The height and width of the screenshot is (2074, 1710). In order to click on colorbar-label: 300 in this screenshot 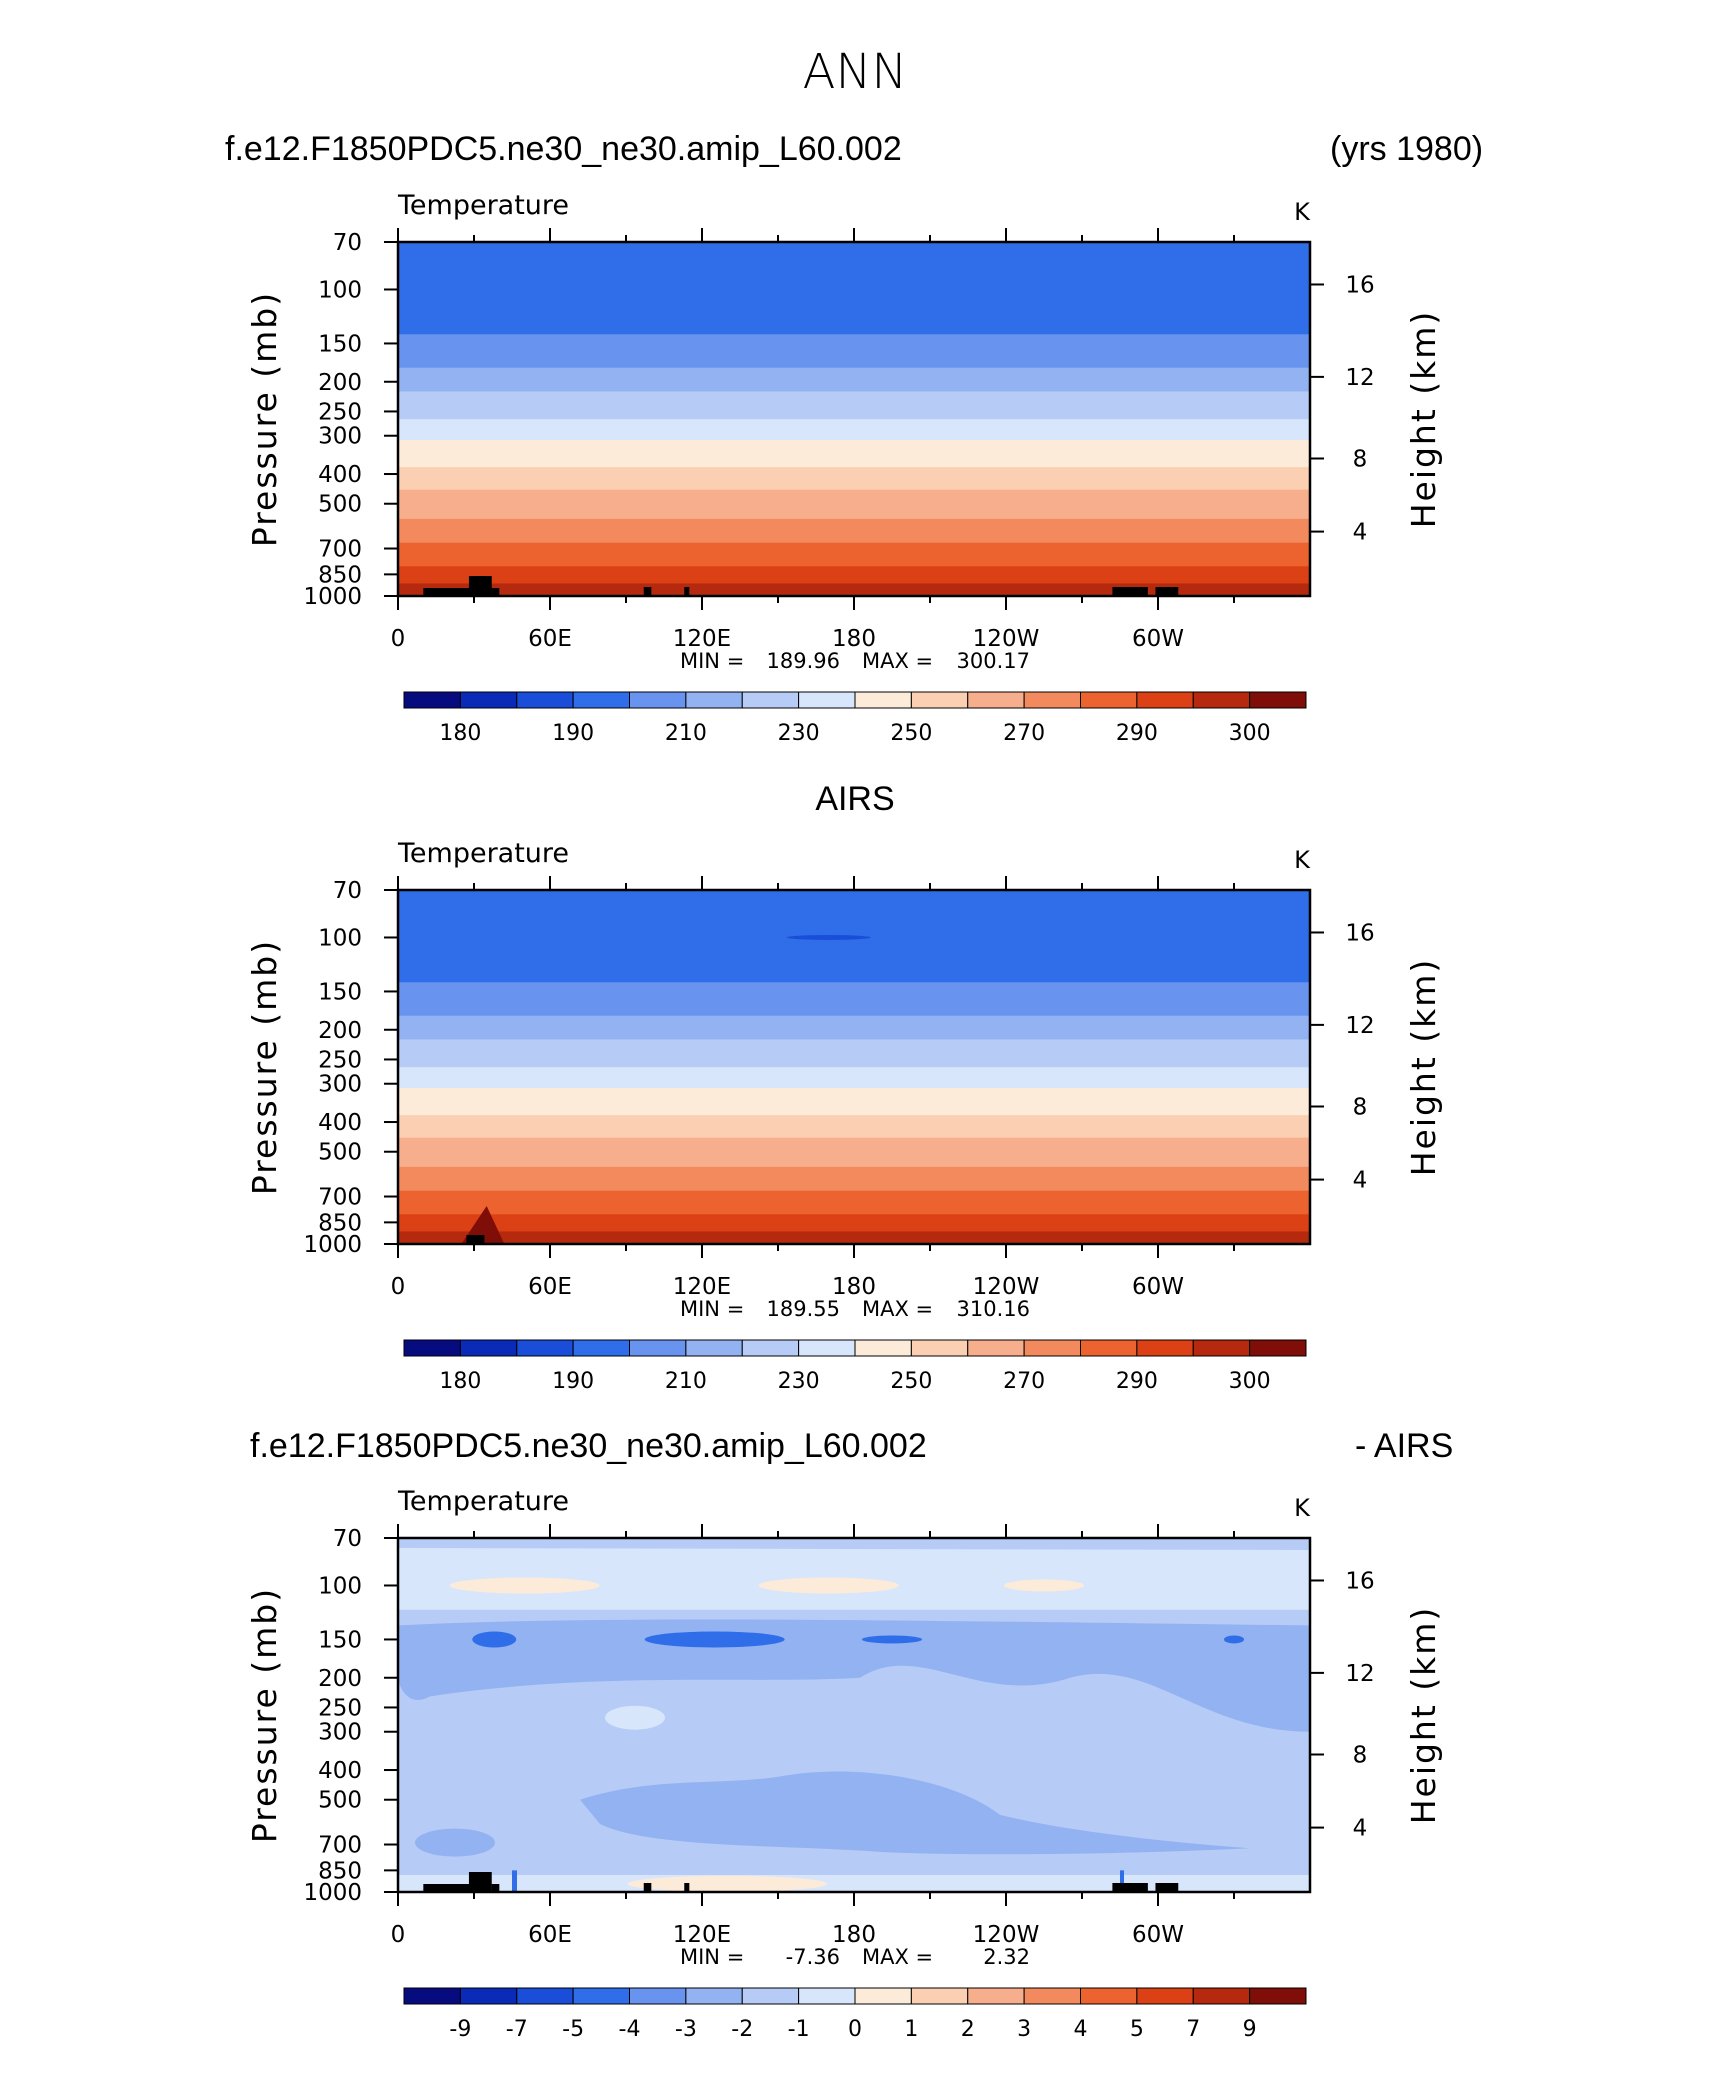, I will do `click(1250, 733)`.